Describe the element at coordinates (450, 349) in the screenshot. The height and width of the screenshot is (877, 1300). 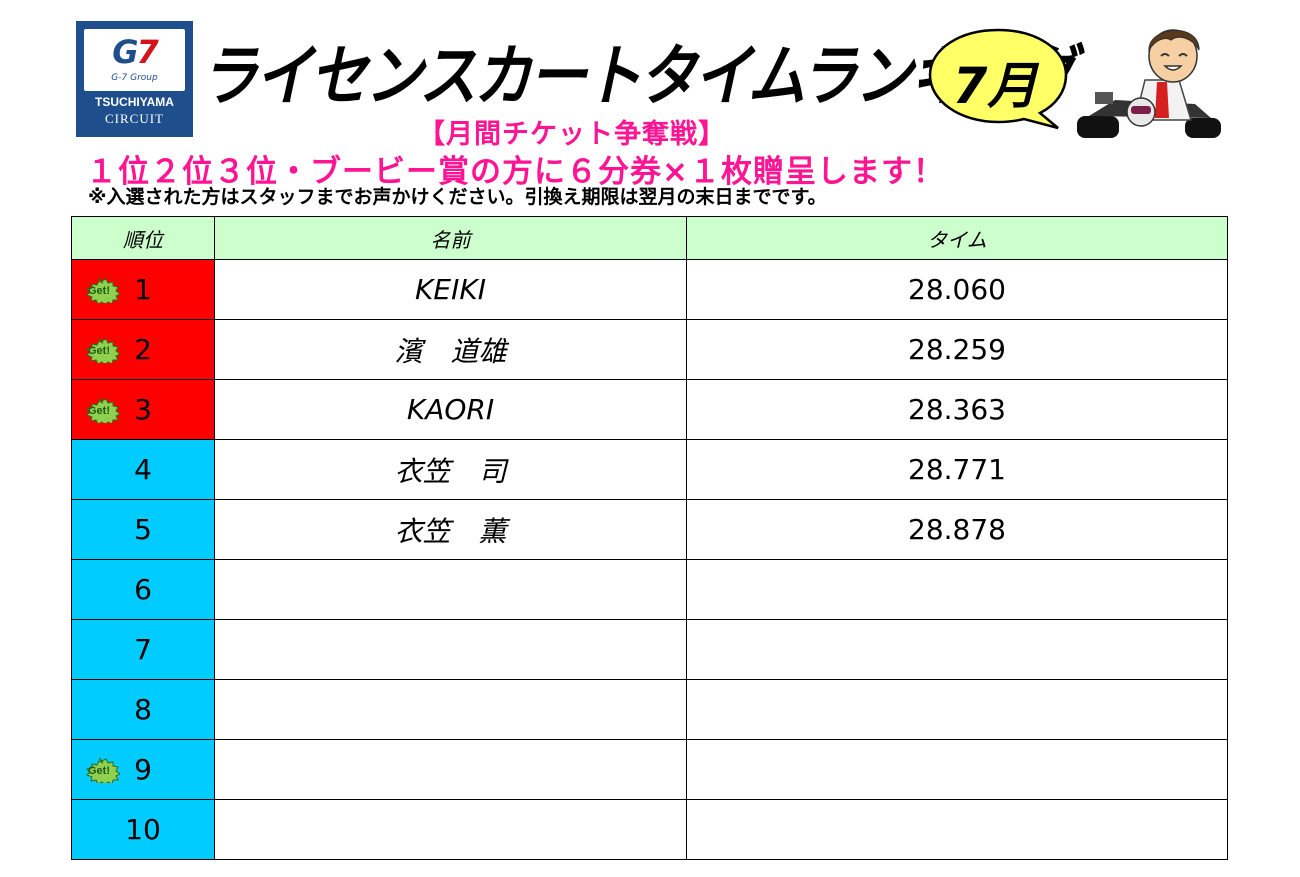
I see `name-cell: 濱 道雄` at that location.